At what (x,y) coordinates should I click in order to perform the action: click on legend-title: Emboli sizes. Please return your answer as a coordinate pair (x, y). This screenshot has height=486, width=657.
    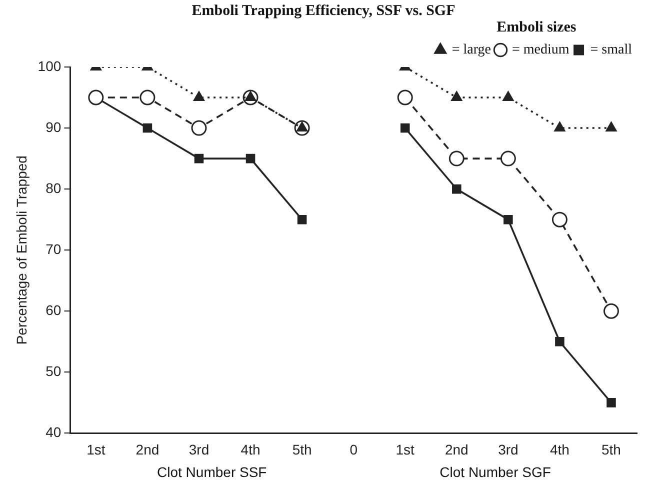
    Looking at the image, I should click on (536, 27).